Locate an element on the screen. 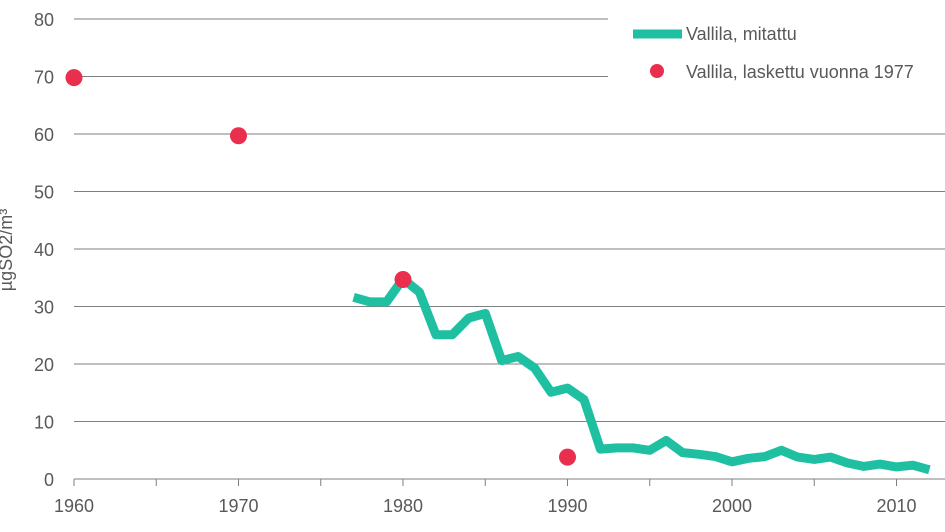 The height and width of the screenshot is (532, 945). y-tick-label: 30 is located at coordinates (44, 308).